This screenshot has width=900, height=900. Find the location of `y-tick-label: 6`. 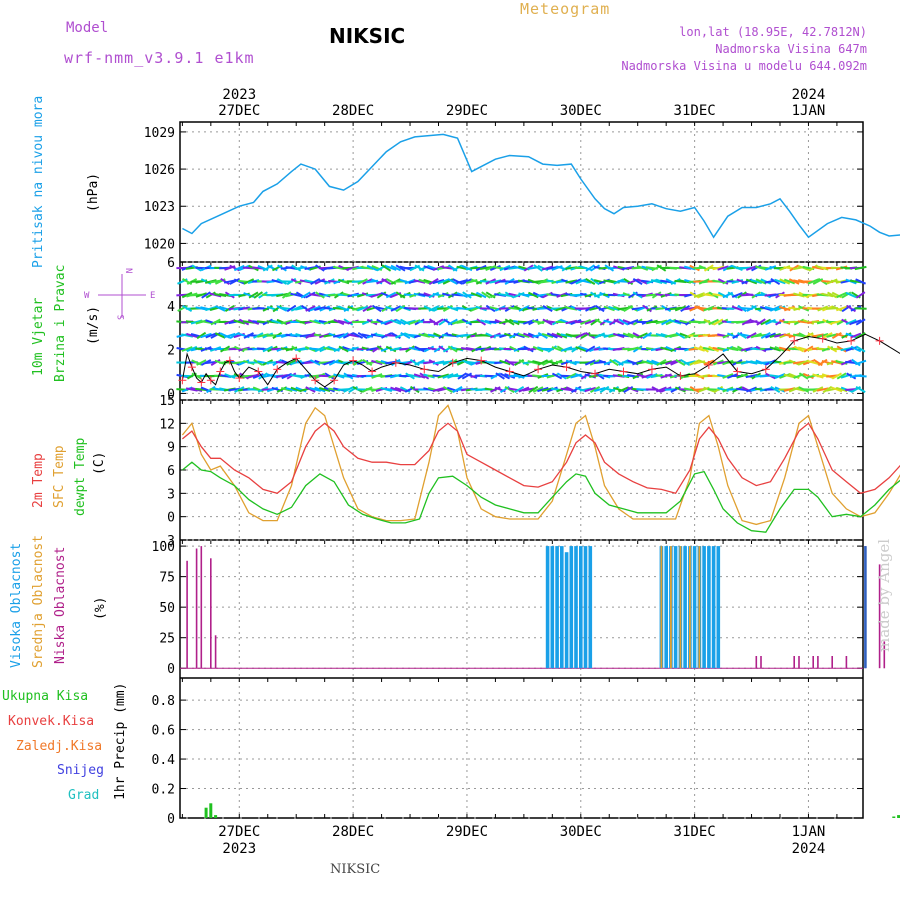

y-tick-label: 6 is located at coordinates (171, 263).